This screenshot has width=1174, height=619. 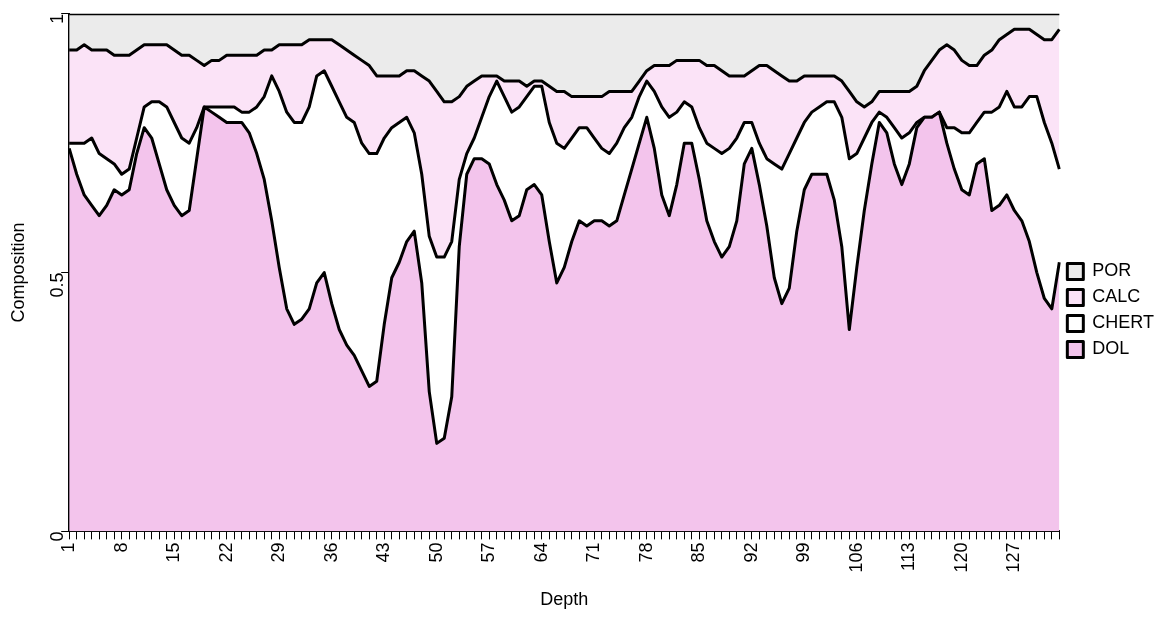 What do you see at coordinates (593, 552) in the screenshot?
I see `x-tick-label: 71` at bounding box center [593, 552].